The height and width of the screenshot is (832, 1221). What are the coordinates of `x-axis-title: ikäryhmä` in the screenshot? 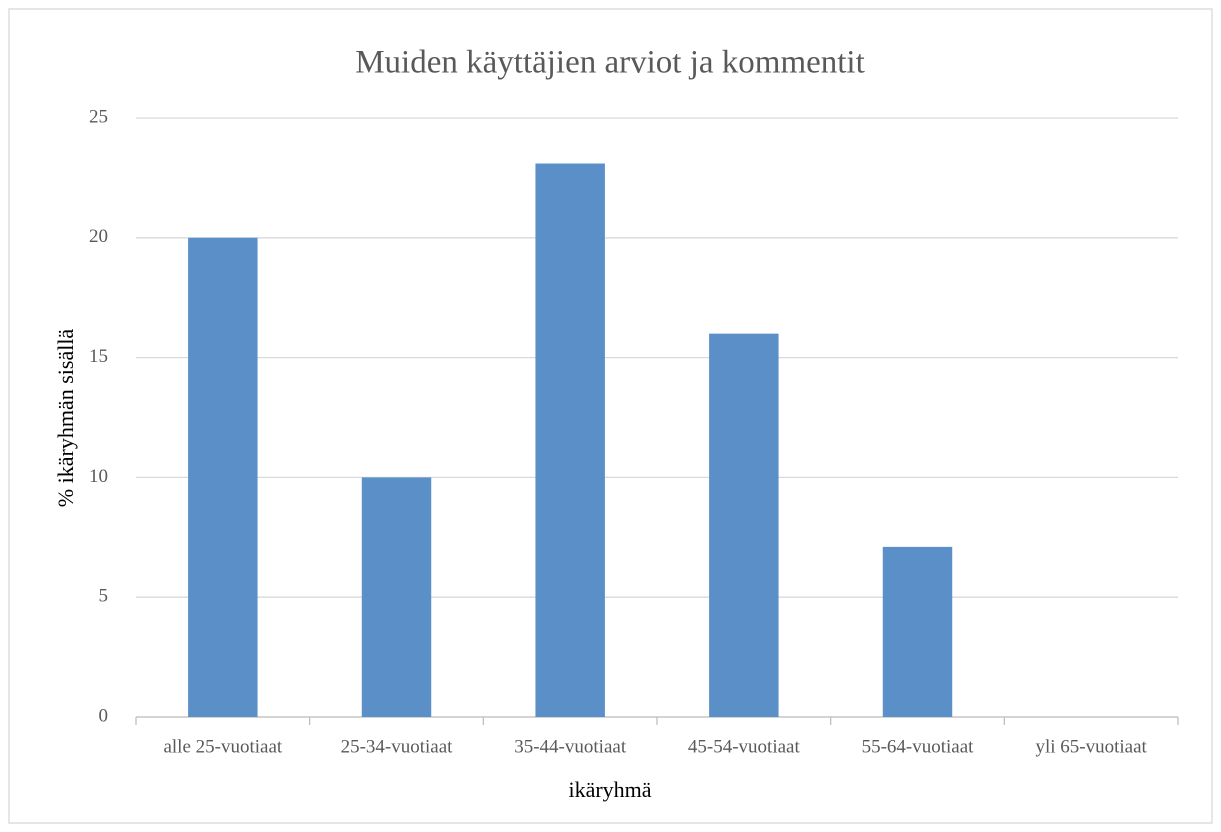 It's located at (609, 789).